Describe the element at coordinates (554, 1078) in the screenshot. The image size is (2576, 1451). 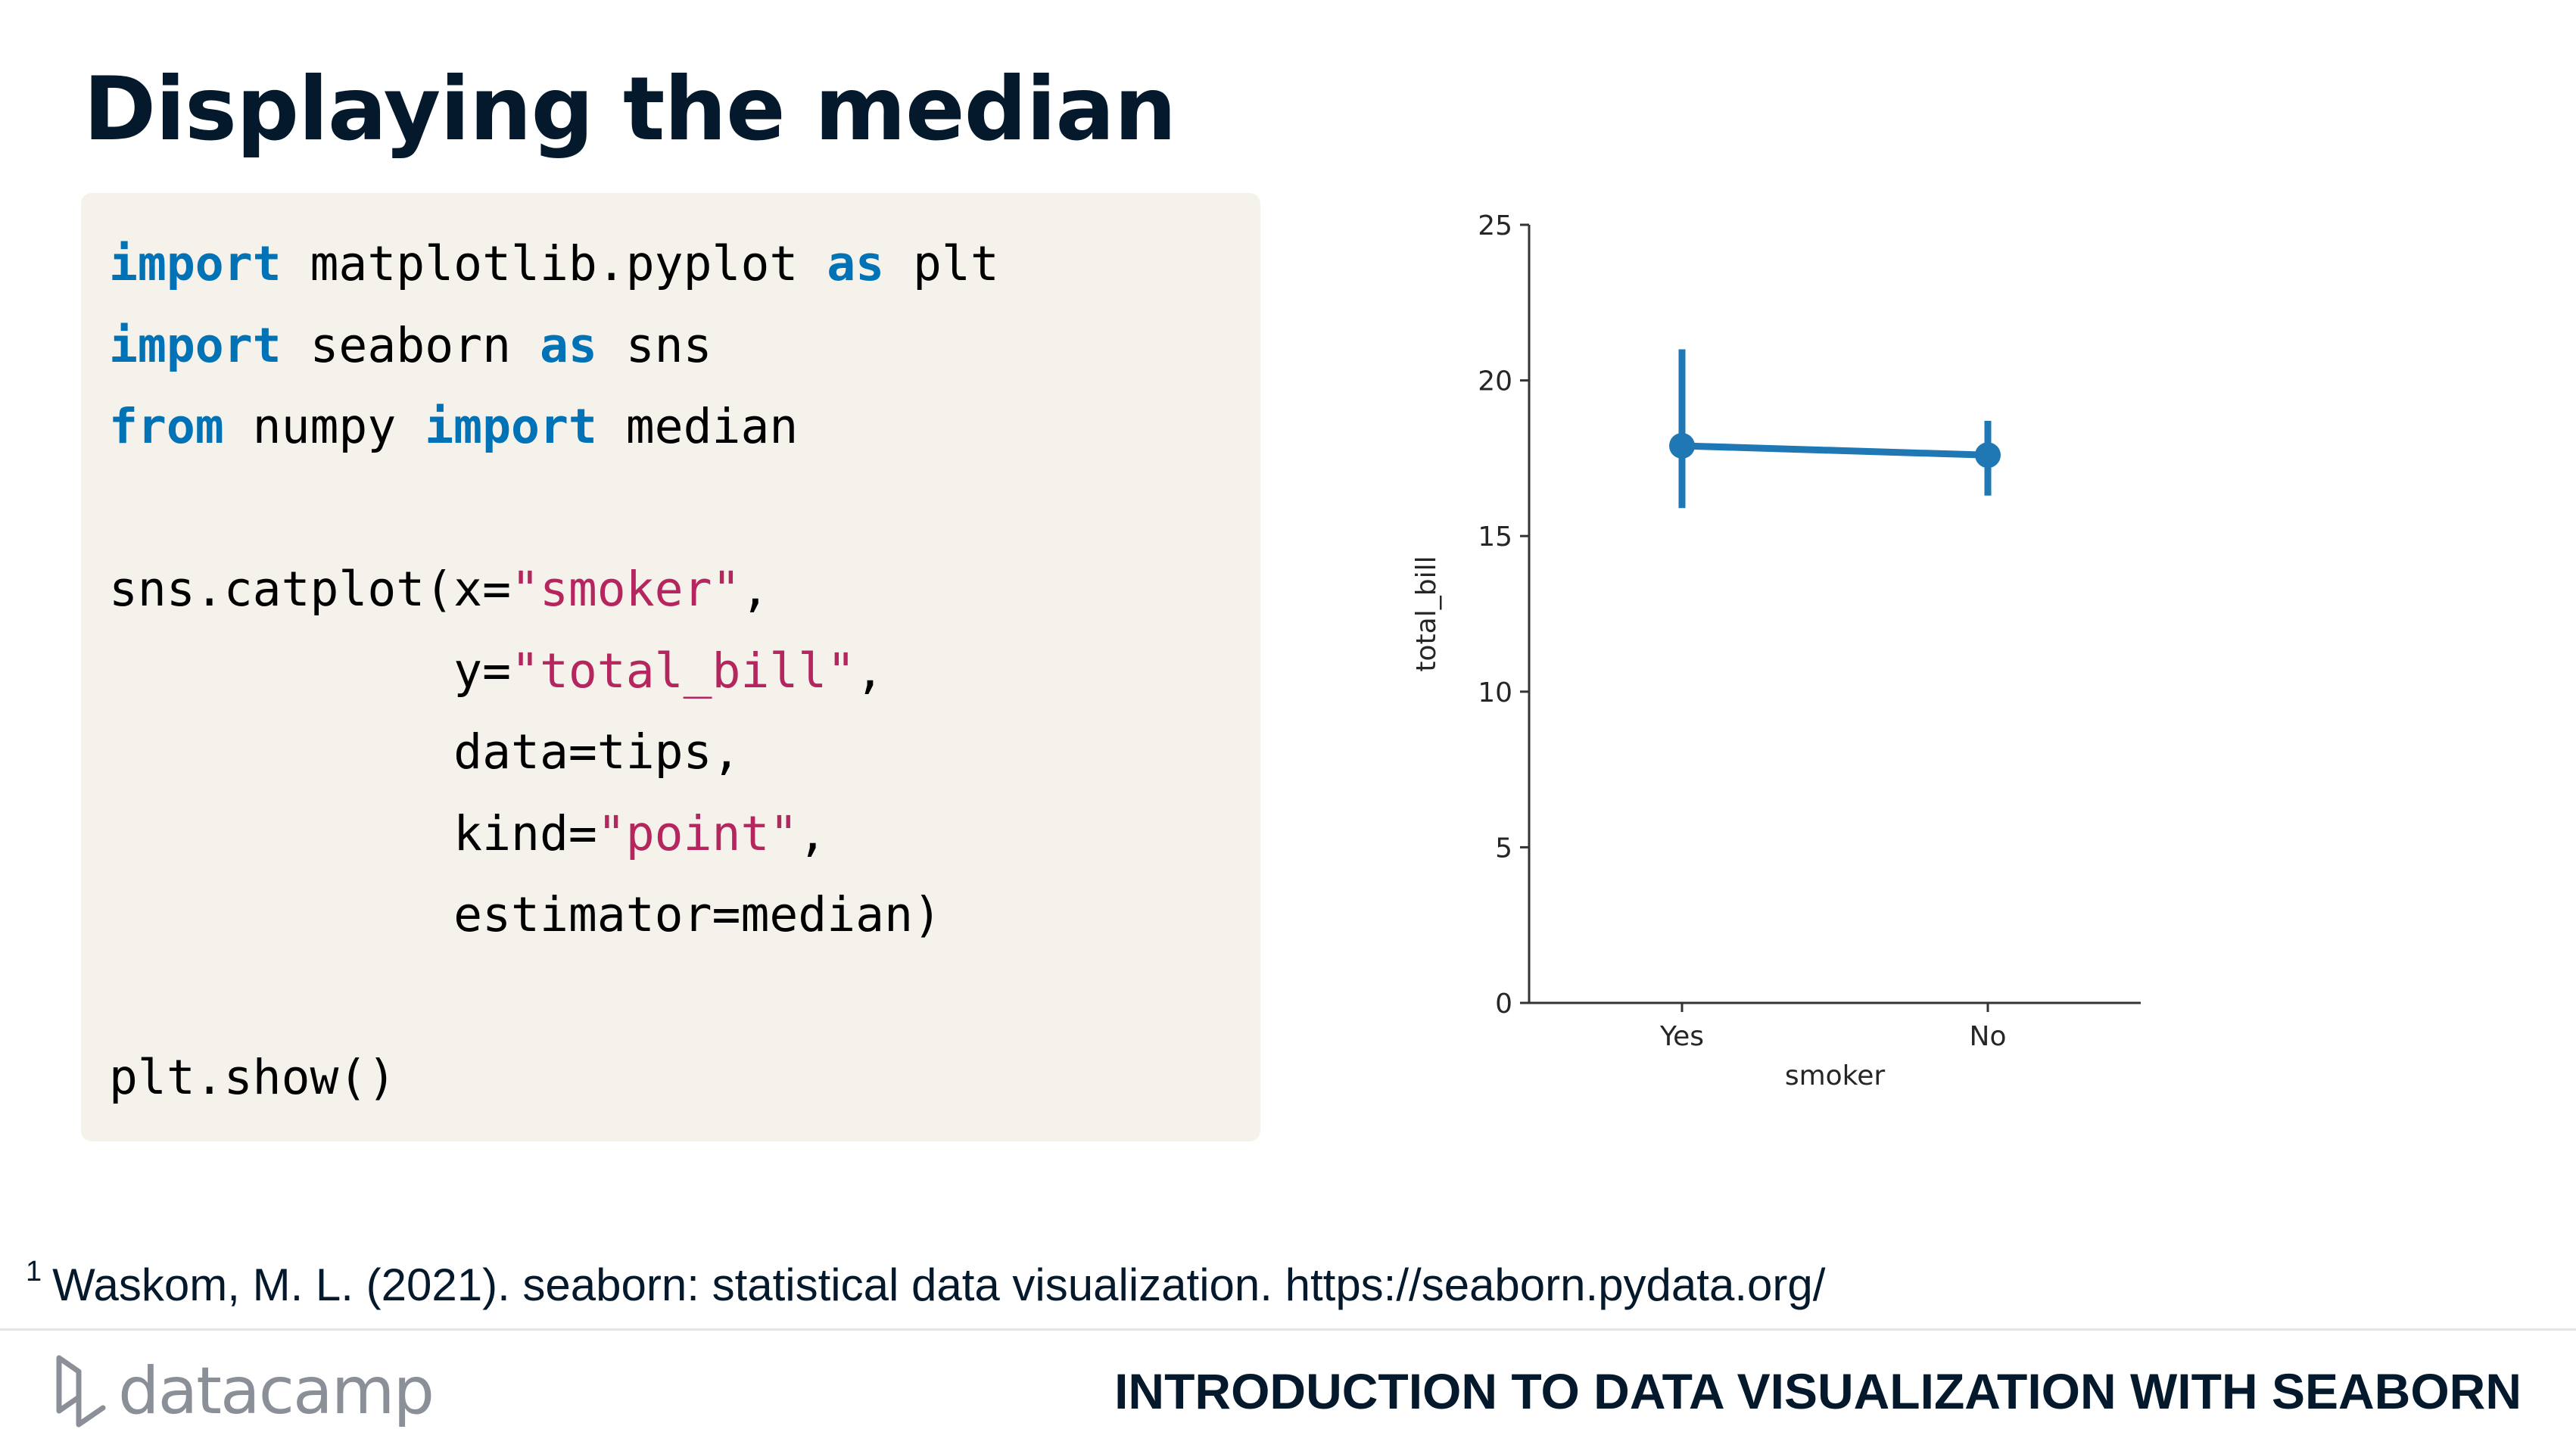
I see `code-line: plt.show()` at that location.